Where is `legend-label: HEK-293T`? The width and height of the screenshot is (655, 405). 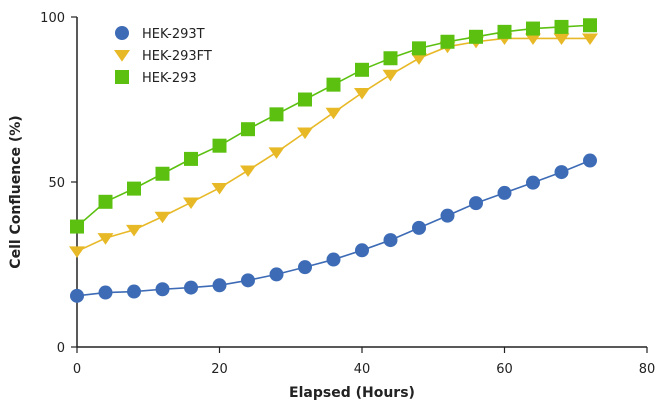 legend-label: HEK-293T is located at coordinates (173, 34).